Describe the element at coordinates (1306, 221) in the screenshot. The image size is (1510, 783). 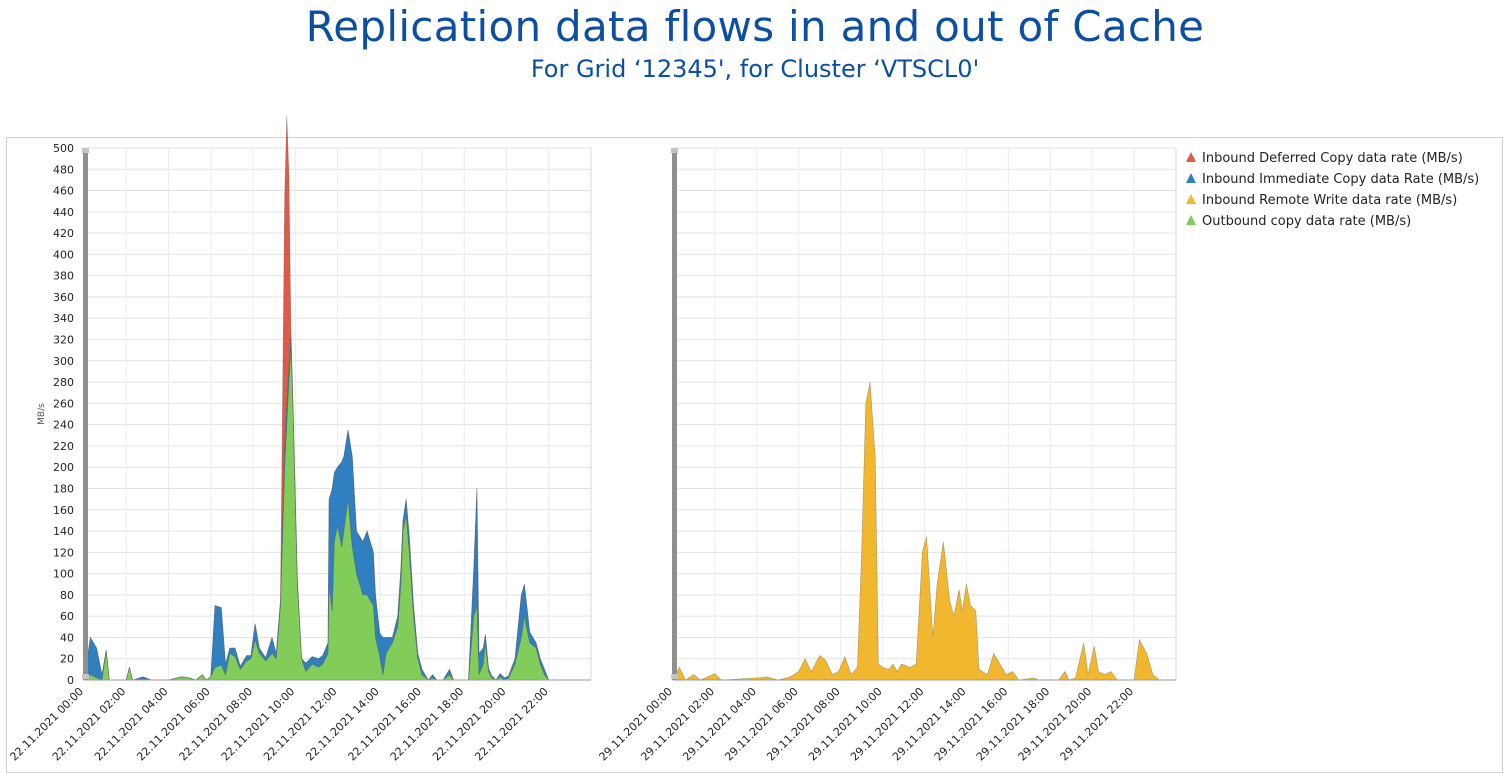
I see `legend-label: Outbound copy data rate (MB/s)` at that location.